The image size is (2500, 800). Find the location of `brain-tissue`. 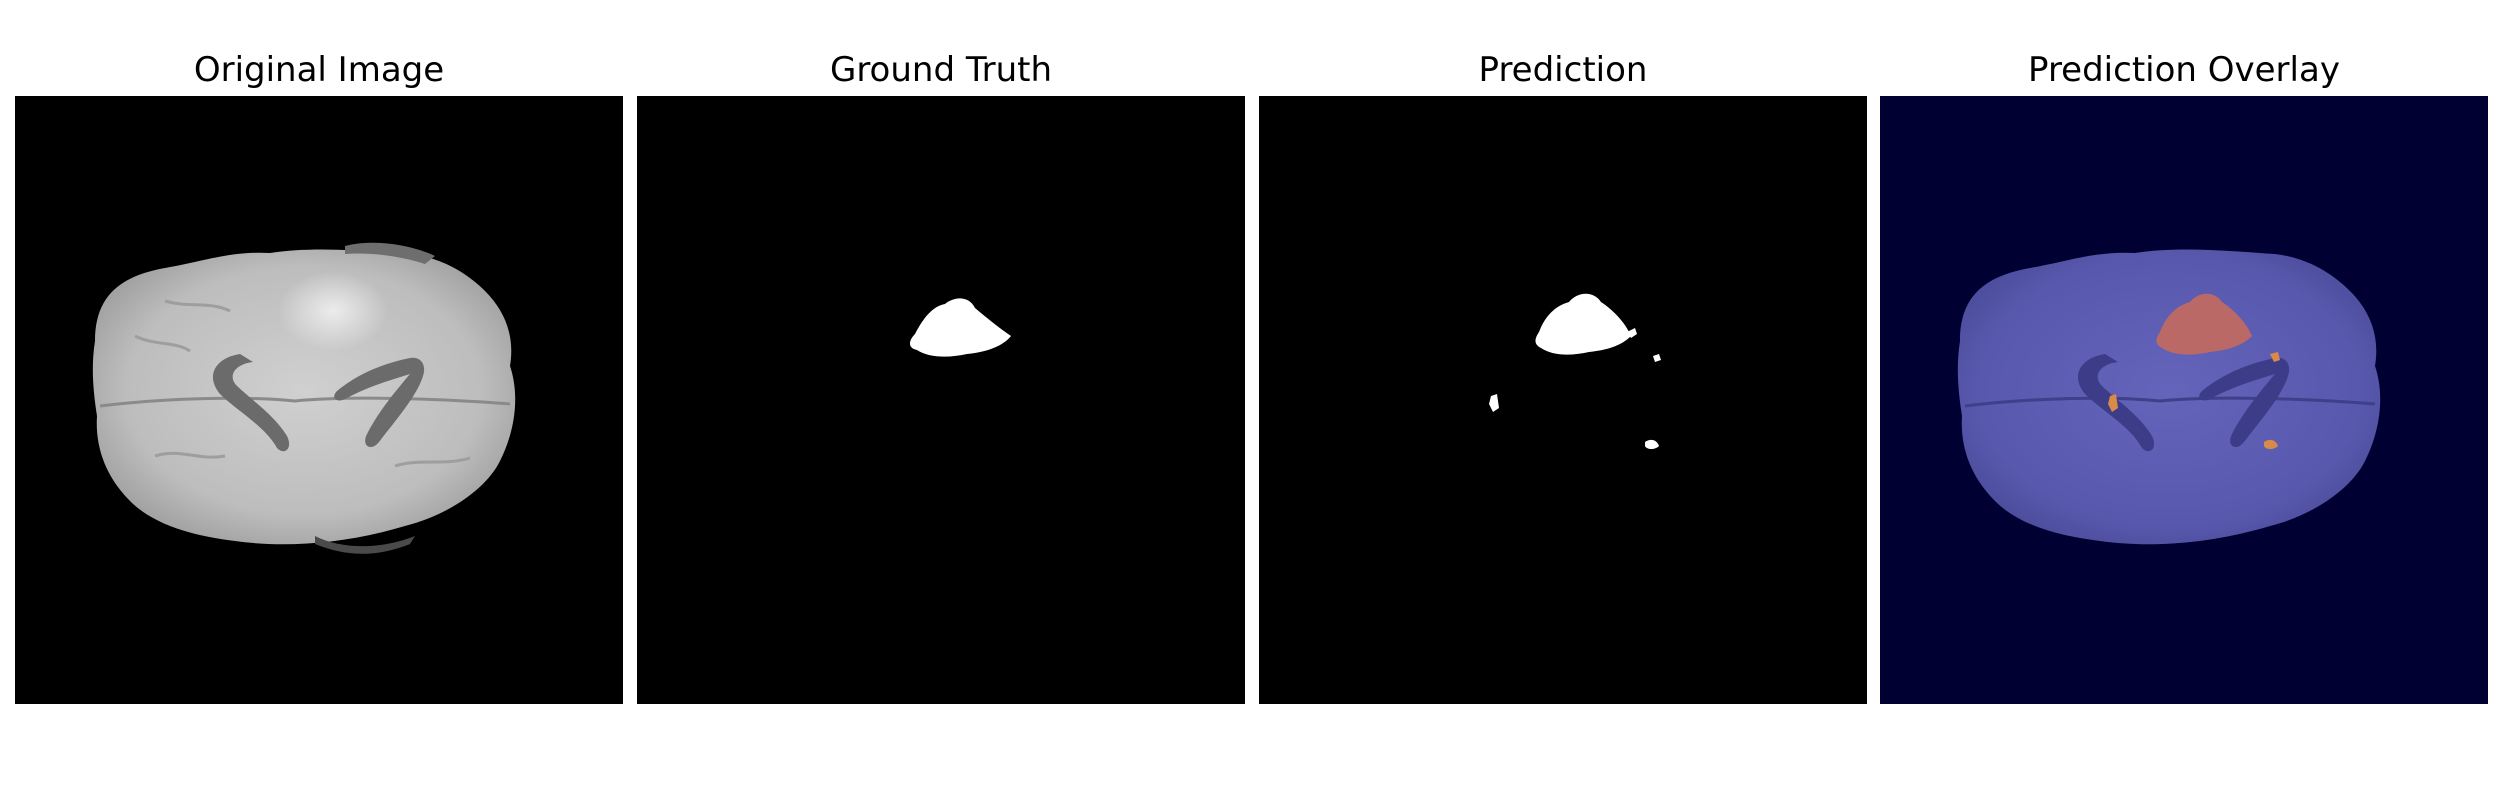

brain-tissue is located at coordinates (304, 397).